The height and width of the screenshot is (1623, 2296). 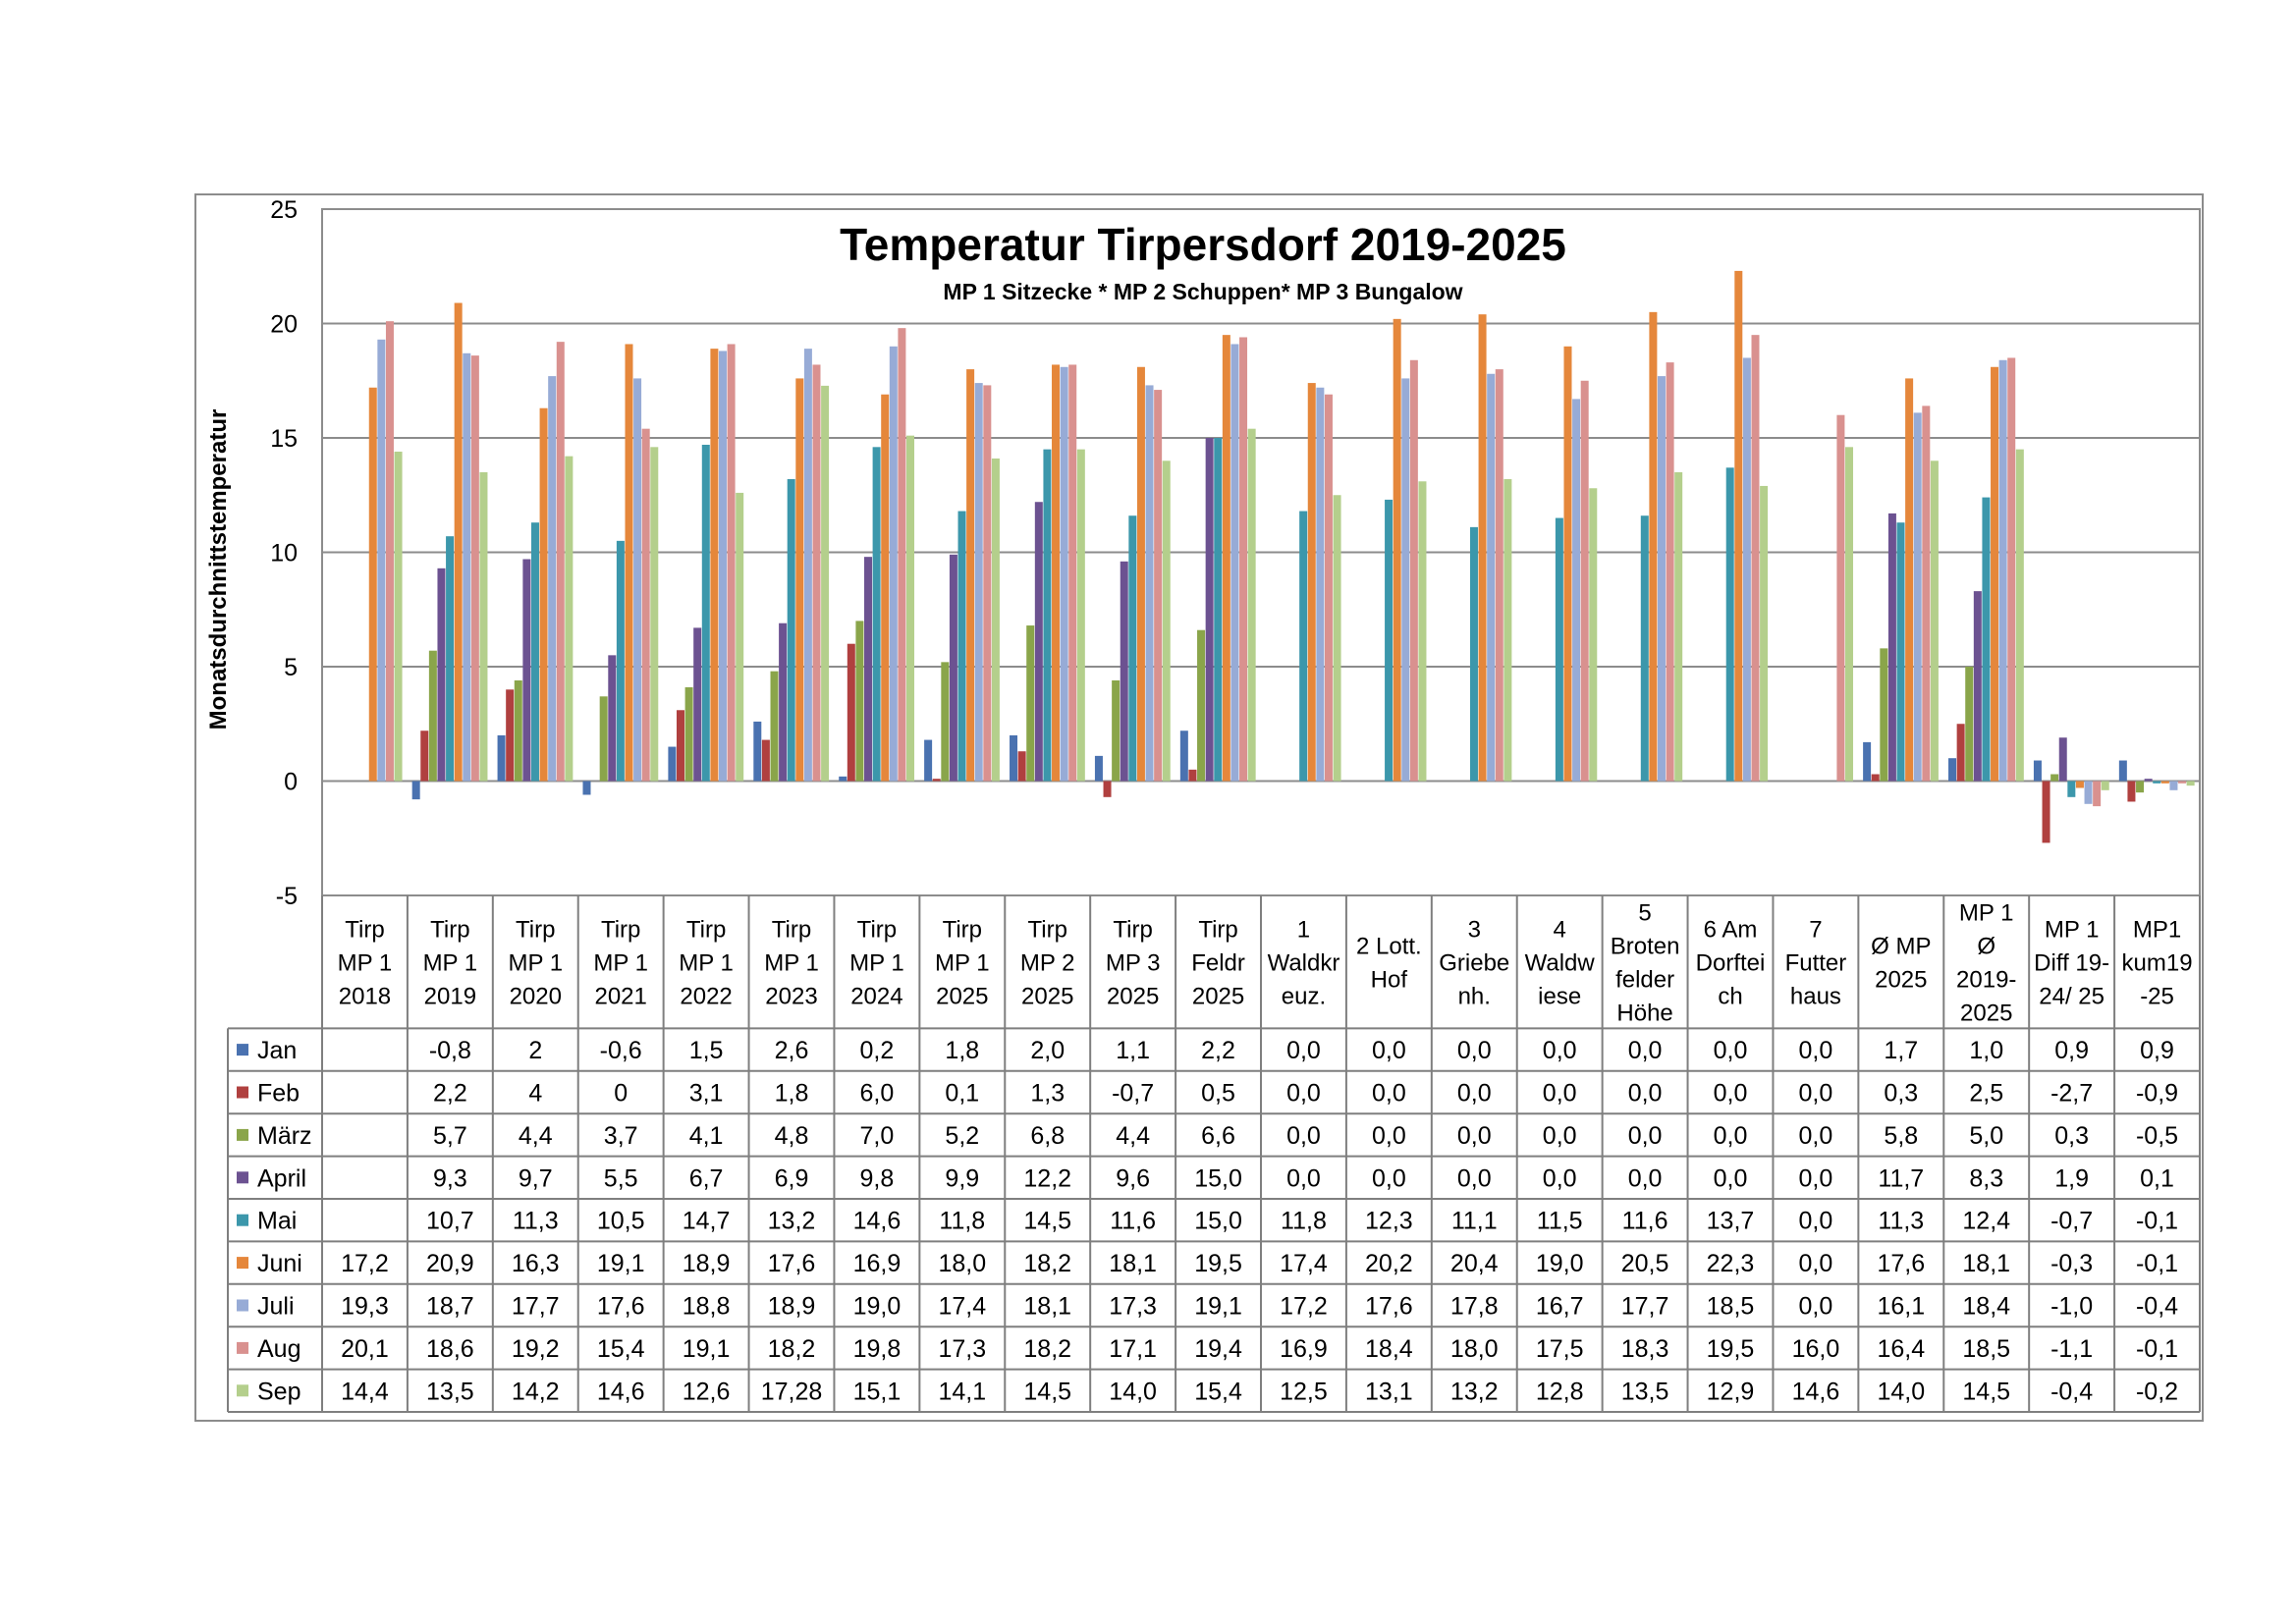 What do you see at coordinates (706, 1050) in the screenshot?
I see `table-cell: 1,5` at bounding box center [706, 1050].